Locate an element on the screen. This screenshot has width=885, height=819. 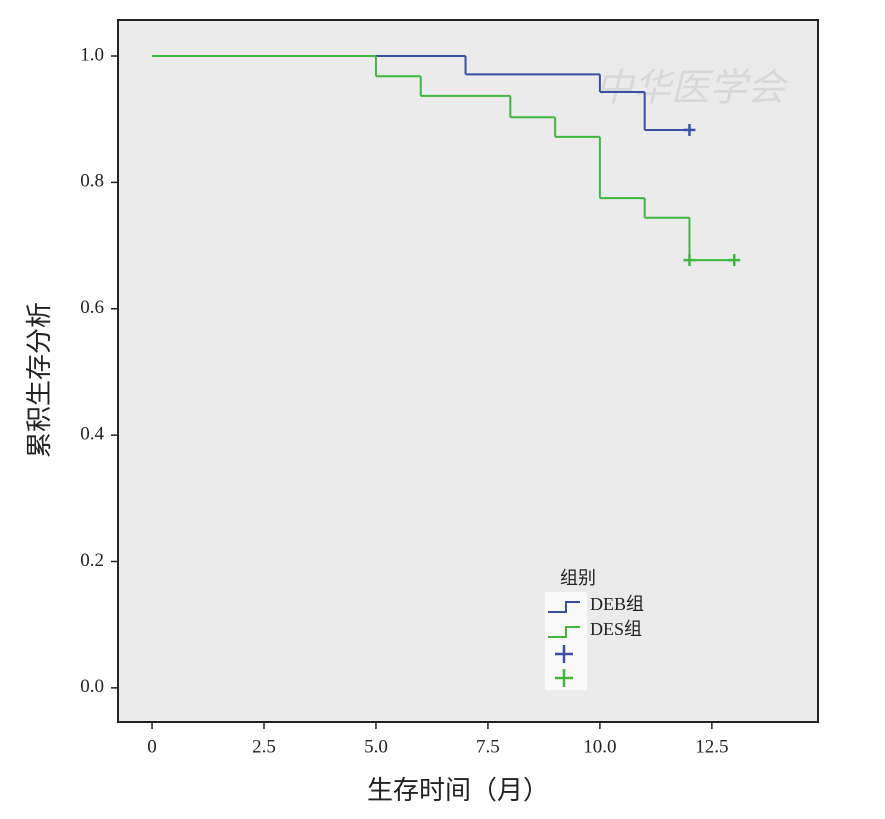
x-tick-label: 12.5 is located at coordinates (711, 746).